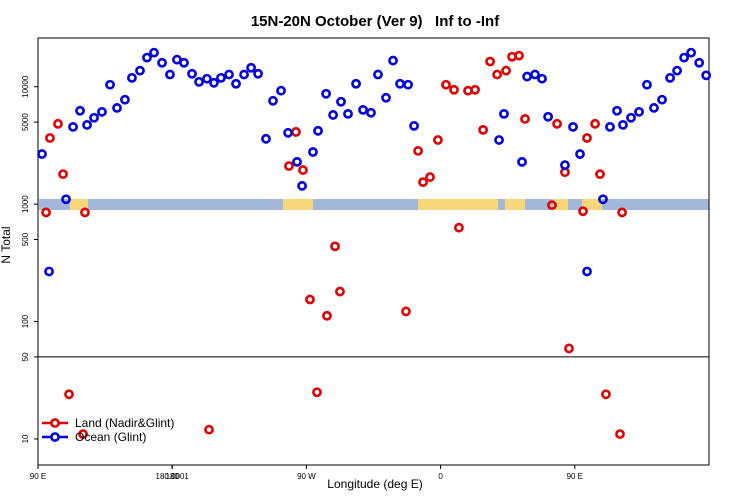 The height and width of the screenshot is (500, 750). What do you see at coordinates (374, 204) in the screenshot?
I see `map-strip` at bounding box center [374, 204].